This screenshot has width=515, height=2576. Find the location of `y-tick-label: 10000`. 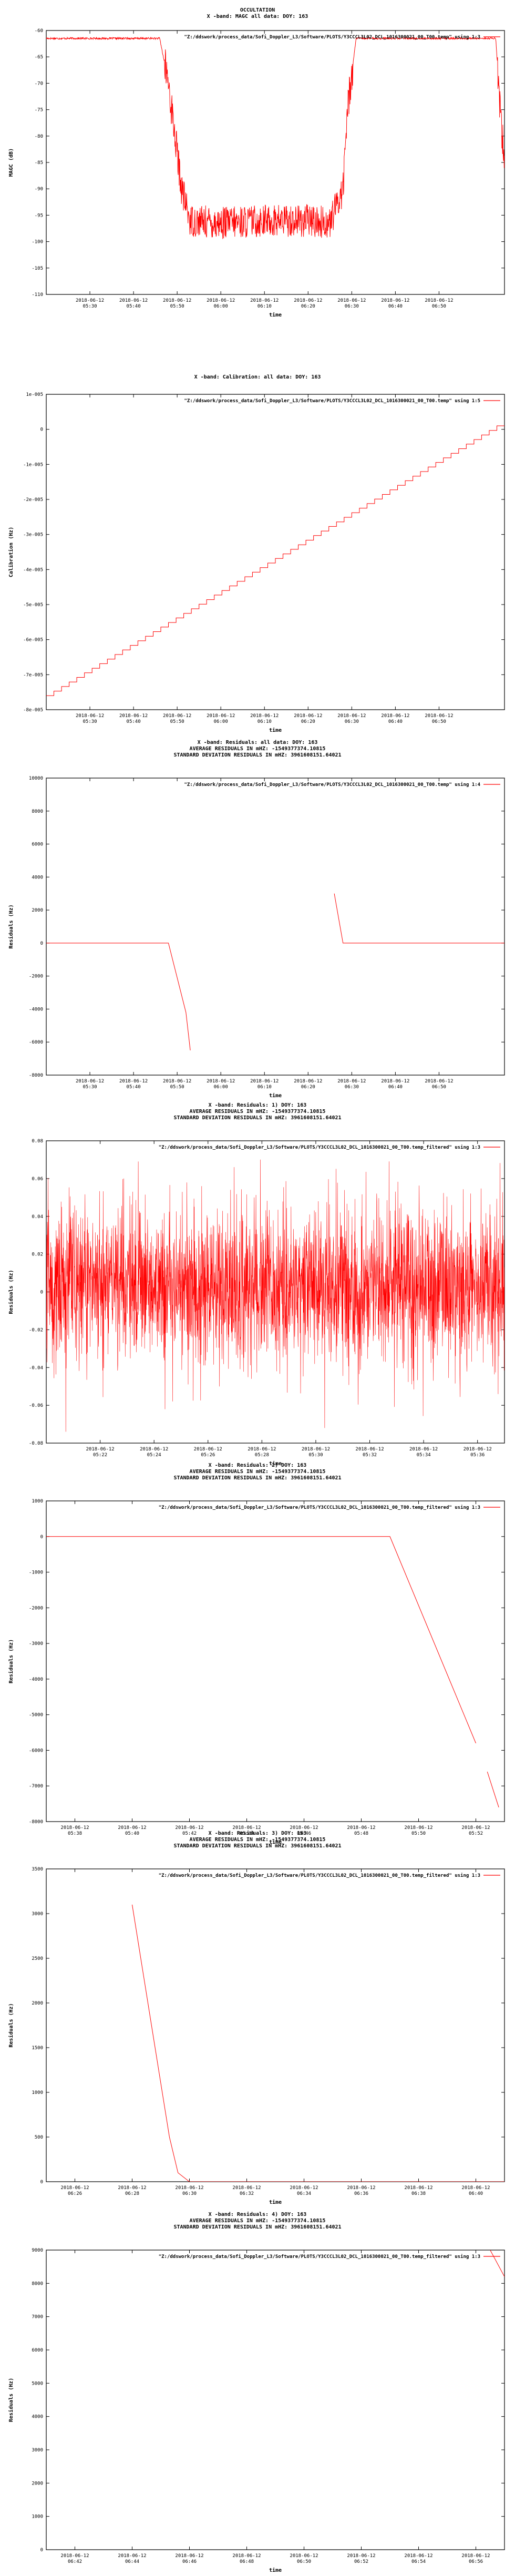

y-tick-label: 10000 is located at coordinates (36, 778).